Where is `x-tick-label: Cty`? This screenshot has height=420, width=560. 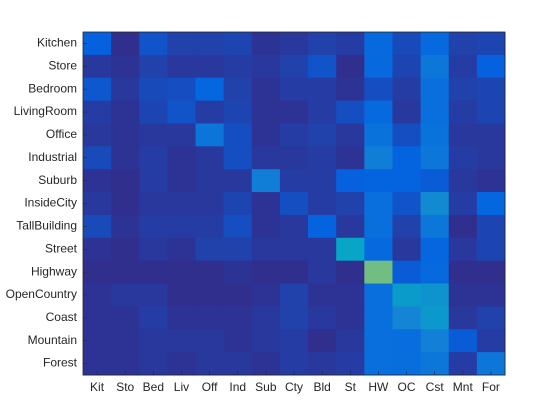
x-tick-label: Cty is located at coordinates (294, 387).